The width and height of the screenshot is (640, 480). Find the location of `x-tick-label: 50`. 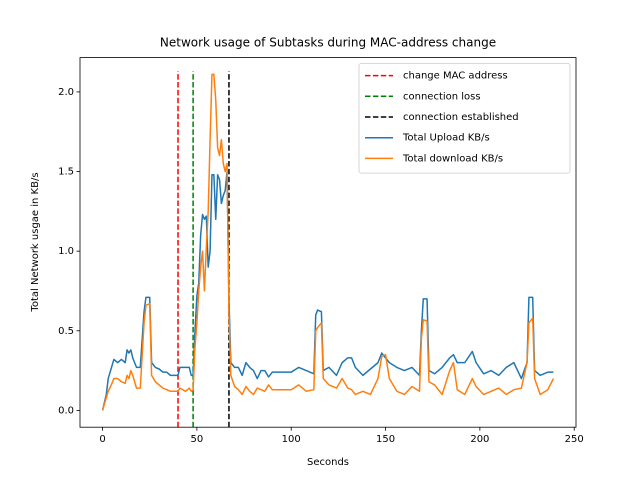

x-tick-label: 50 is located at coordinates (197, 439).